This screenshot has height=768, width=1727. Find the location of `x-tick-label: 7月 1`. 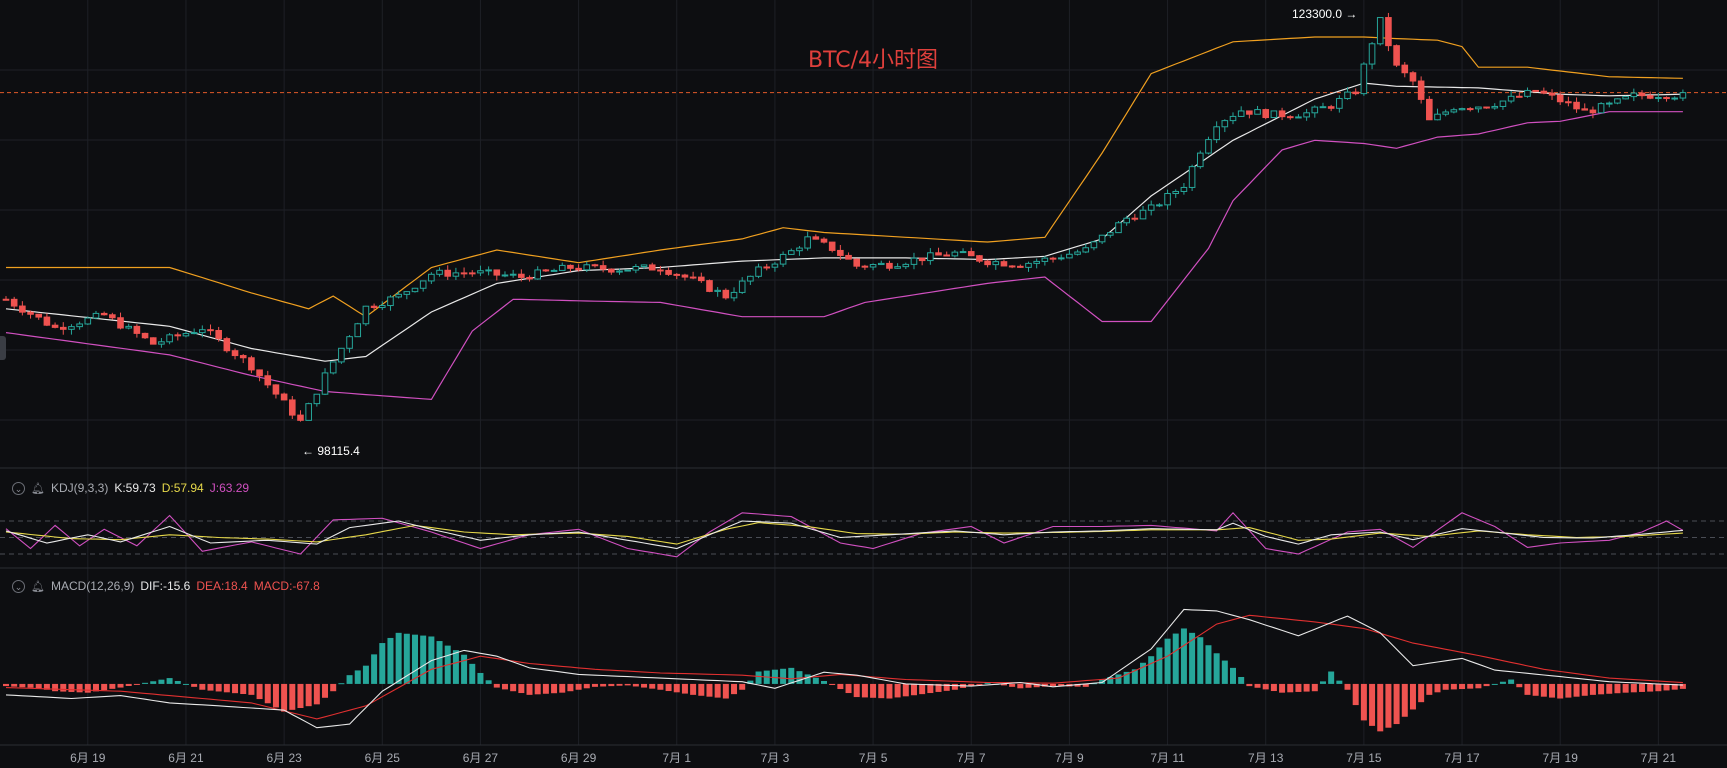

x-tick-label: 7月 1 is located at coordinates (676, 758).